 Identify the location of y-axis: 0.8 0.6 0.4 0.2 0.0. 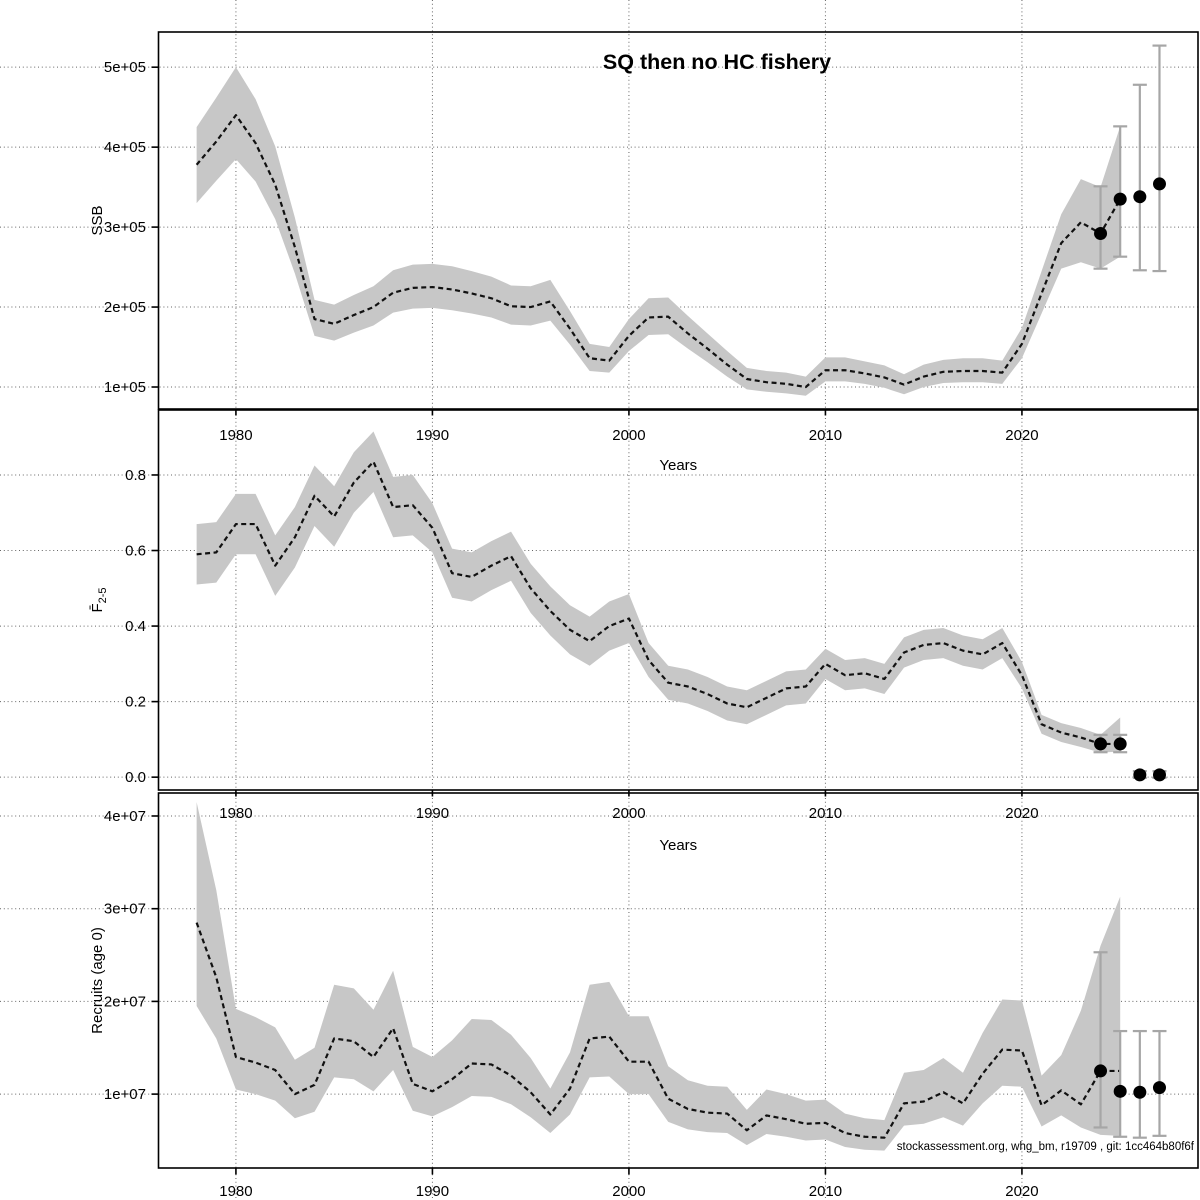
(142, 626).